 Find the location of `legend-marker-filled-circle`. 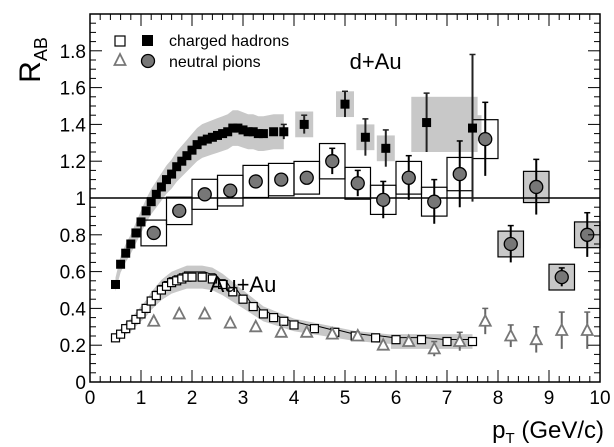

legend-marker-filled-circle is located at coordinates (148, 61).